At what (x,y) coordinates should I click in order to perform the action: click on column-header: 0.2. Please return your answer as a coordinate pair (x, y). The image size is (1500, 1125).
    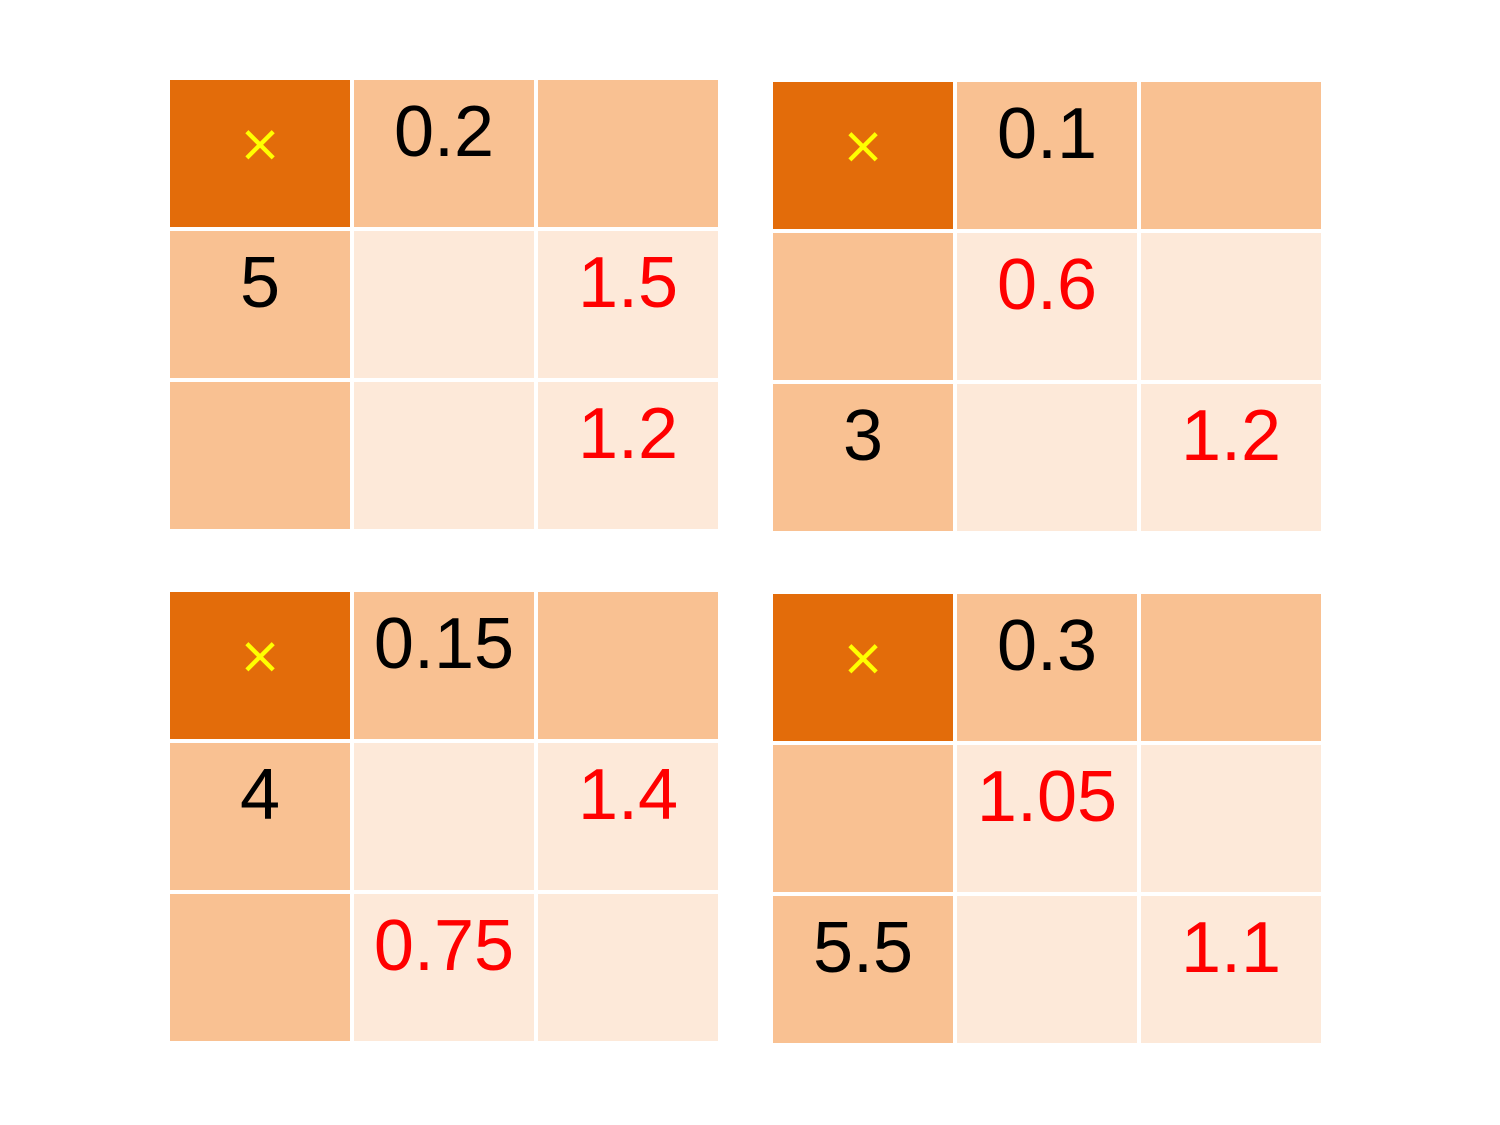
    Looking at the image, I should click on (444, 153).